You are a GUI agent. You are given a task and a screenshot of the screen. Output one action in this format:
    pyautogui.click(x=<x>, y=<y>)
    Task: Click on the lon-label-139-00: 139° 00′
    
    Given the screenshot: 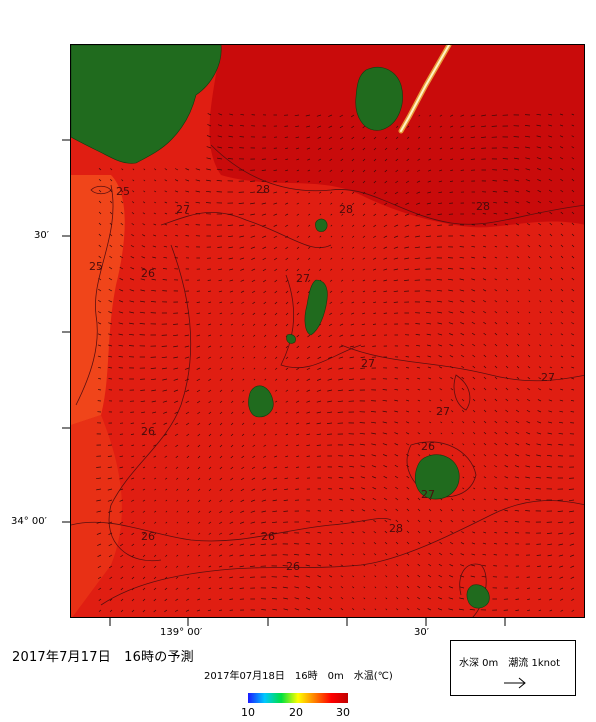 What is the action you would take?
    pyautogui.click(x=181, y=632)
    